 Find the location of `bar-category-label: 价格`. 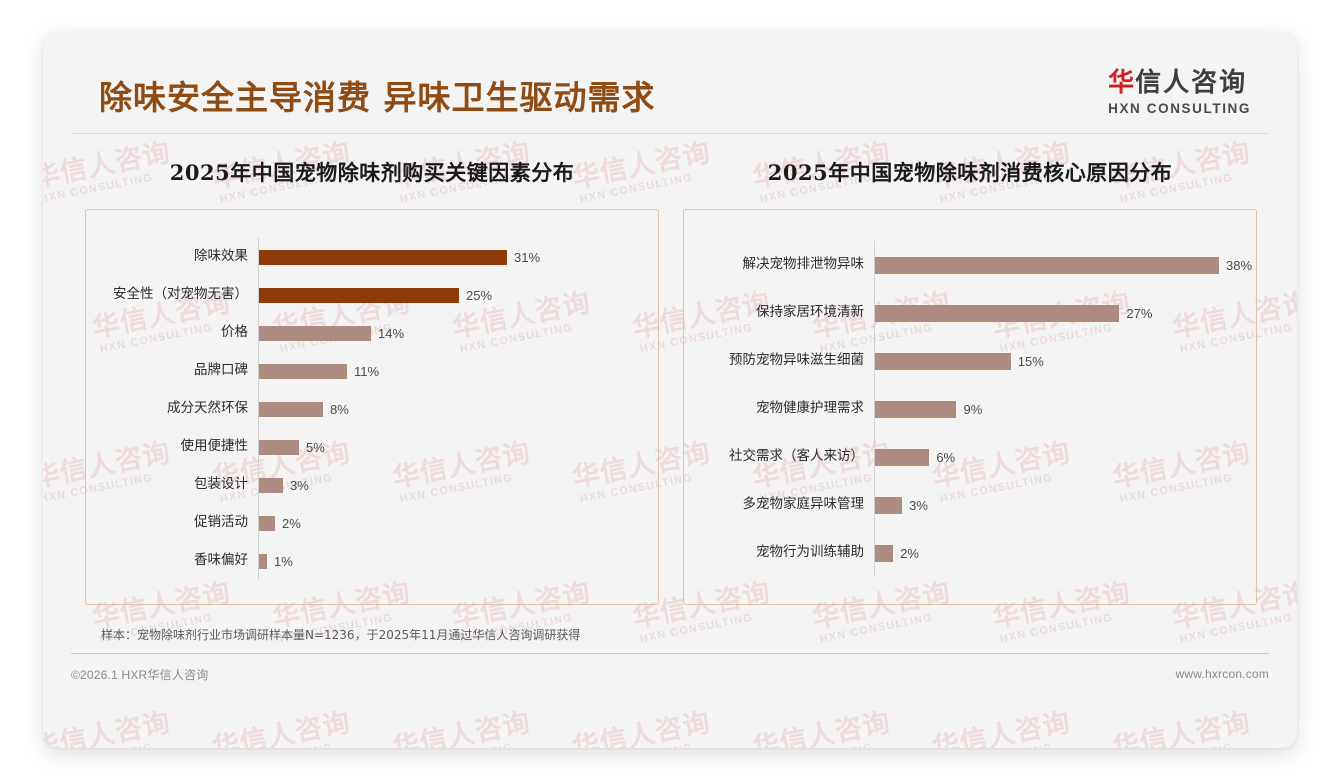

bar-category-label: 价格 is located at coordinates (234, 332).